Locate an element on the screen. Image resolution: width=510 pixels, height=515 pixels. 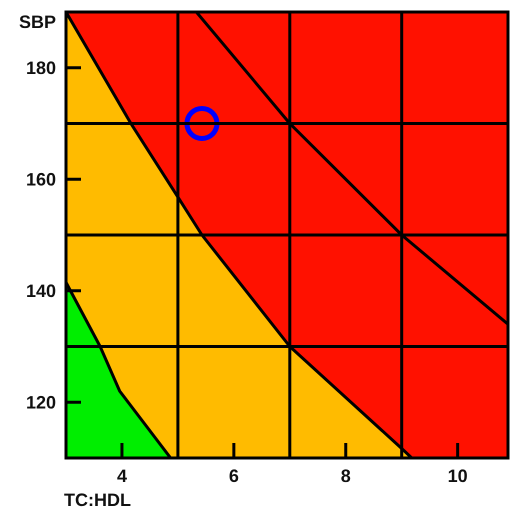
y-axis-title: SBP is located at coordinates (37, 22).